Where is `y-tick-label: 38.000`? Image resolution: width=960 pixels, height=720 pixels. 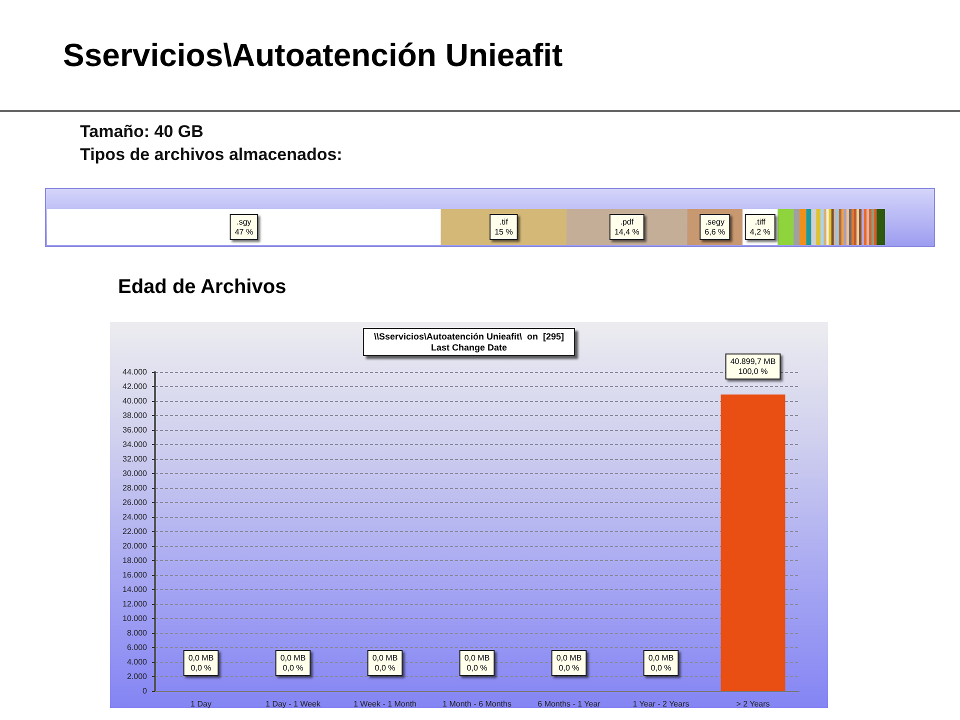
y-tick-label: 38.000 is located at coordinates (135, 415).